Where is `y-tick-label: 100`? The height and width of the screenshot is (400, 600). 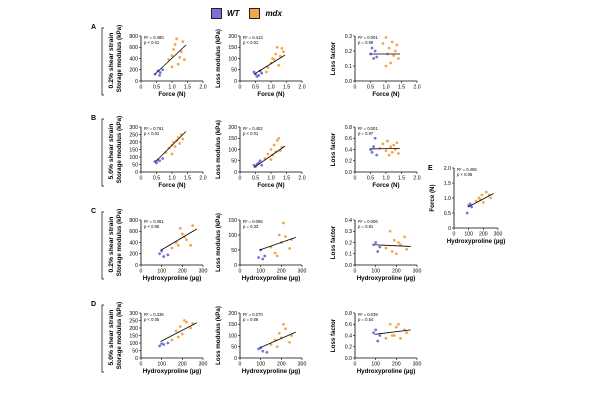
y-tick-label: 100 is located at coordinates (232, 236).